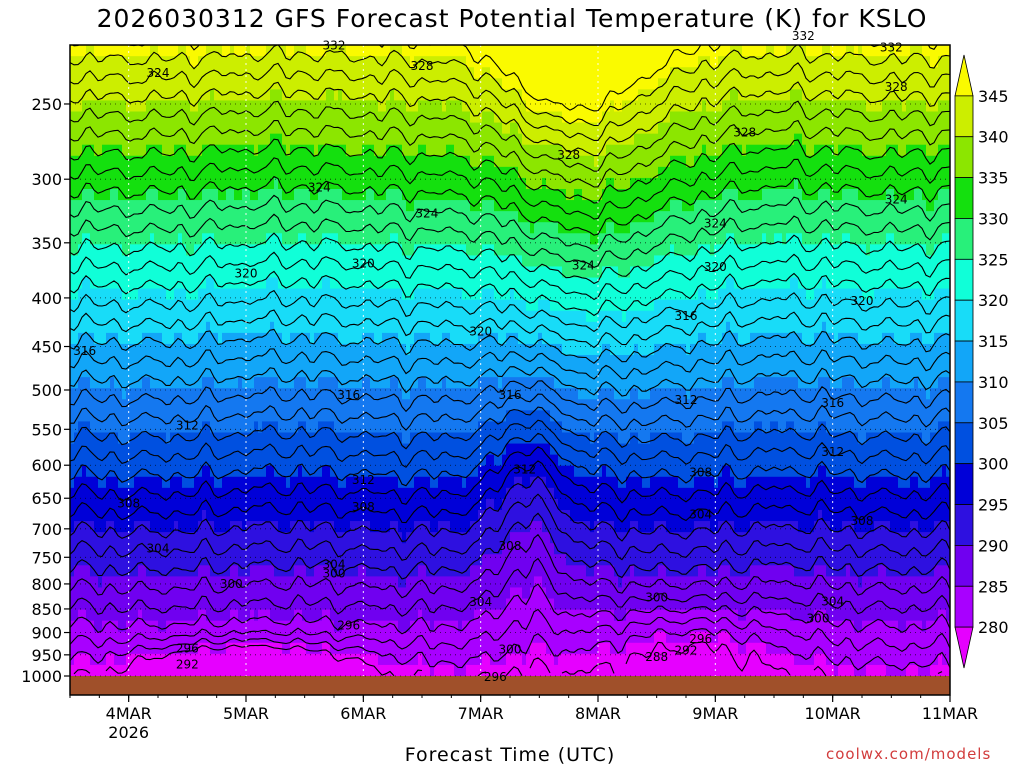 The height and width of the screenshot is (768, 1024). I want to click on y-tick-label: 450, so click(46, 347).